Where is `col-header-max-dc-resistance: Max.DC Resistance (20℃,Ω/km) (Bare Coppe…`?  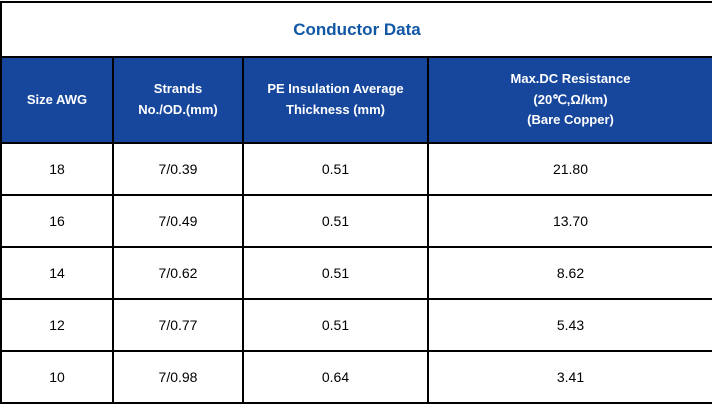 col-header-max-dc-resistance: Max.DC Resistance (20℃,Ω/km) (Bare Coppe… is located at coordinates (569, 100).